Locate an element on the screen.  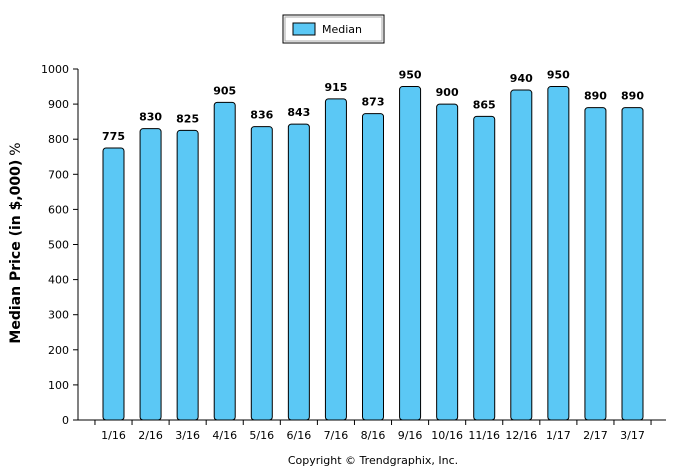
x-tick-label: 12/16 is located at coordinates (521, 435).